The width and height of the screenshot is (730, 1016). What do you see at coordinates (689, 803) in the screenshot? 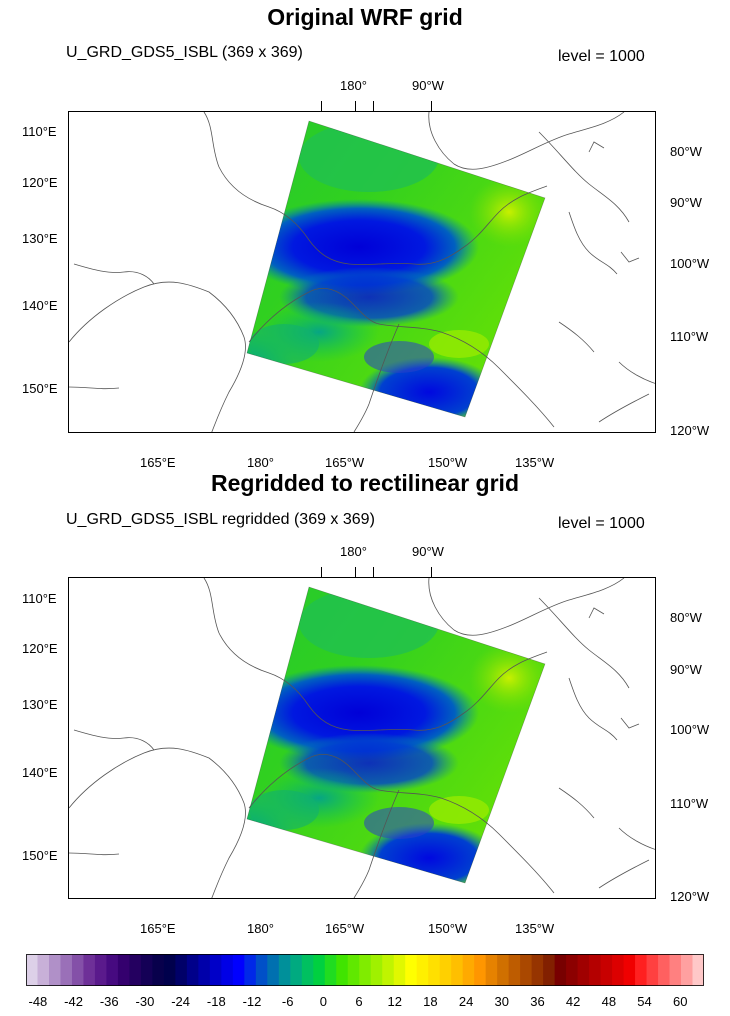
I see `panel-2-right-tick: 110°W` at bounding box center [689, 803].